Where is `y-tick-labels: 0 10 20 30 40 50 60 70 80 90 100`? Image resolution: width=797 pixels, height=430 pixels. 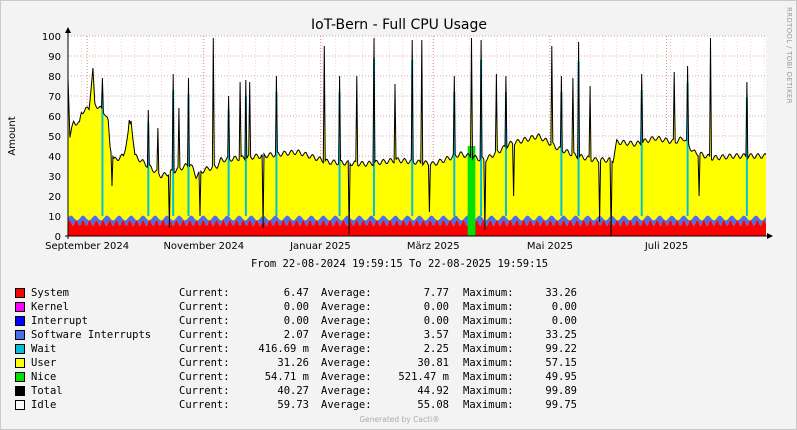 y-tick-labels: 0 10 20 30 40 50 60 70 80 90 100 is located at coordinates (51, 137).